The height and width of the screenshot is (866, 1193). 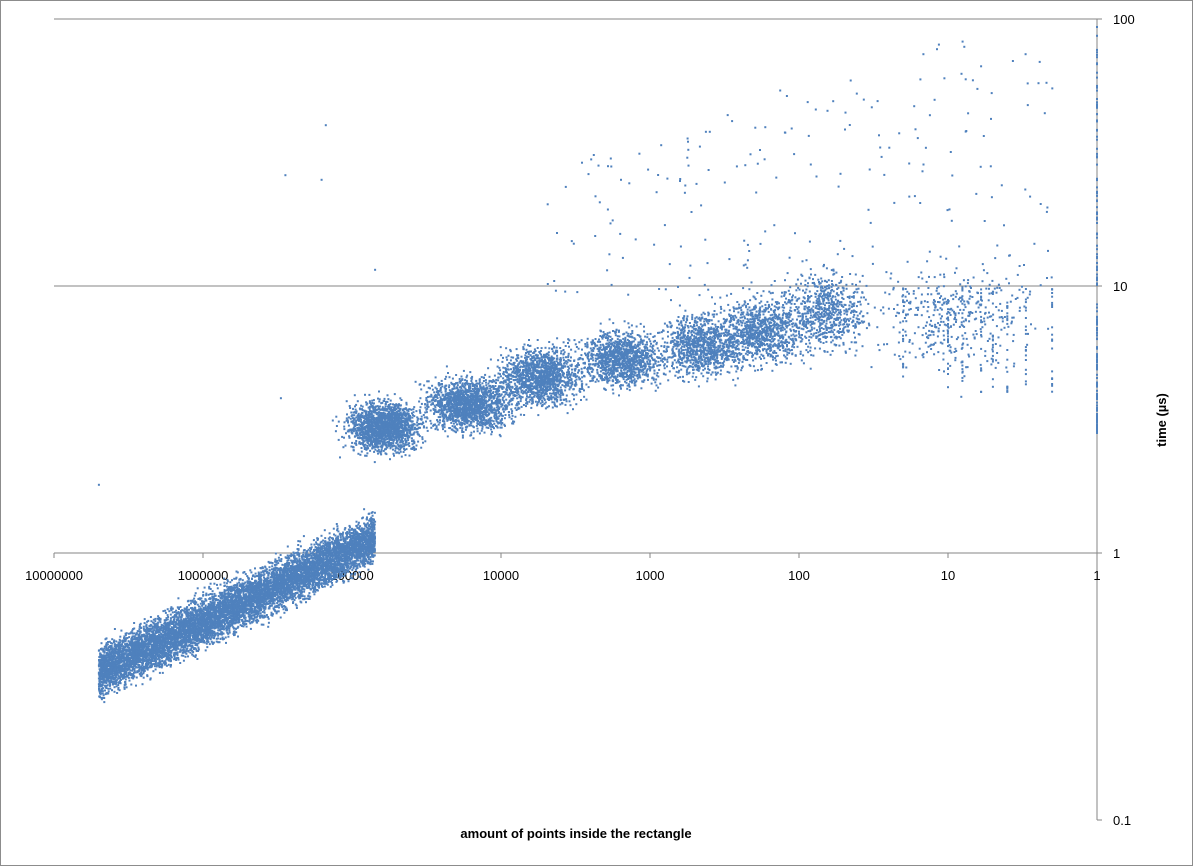 What do you see at coordinates (1124, 19) in the screenshot?
I see `y-tick-label: 100` at bounding box center [1124, 19].